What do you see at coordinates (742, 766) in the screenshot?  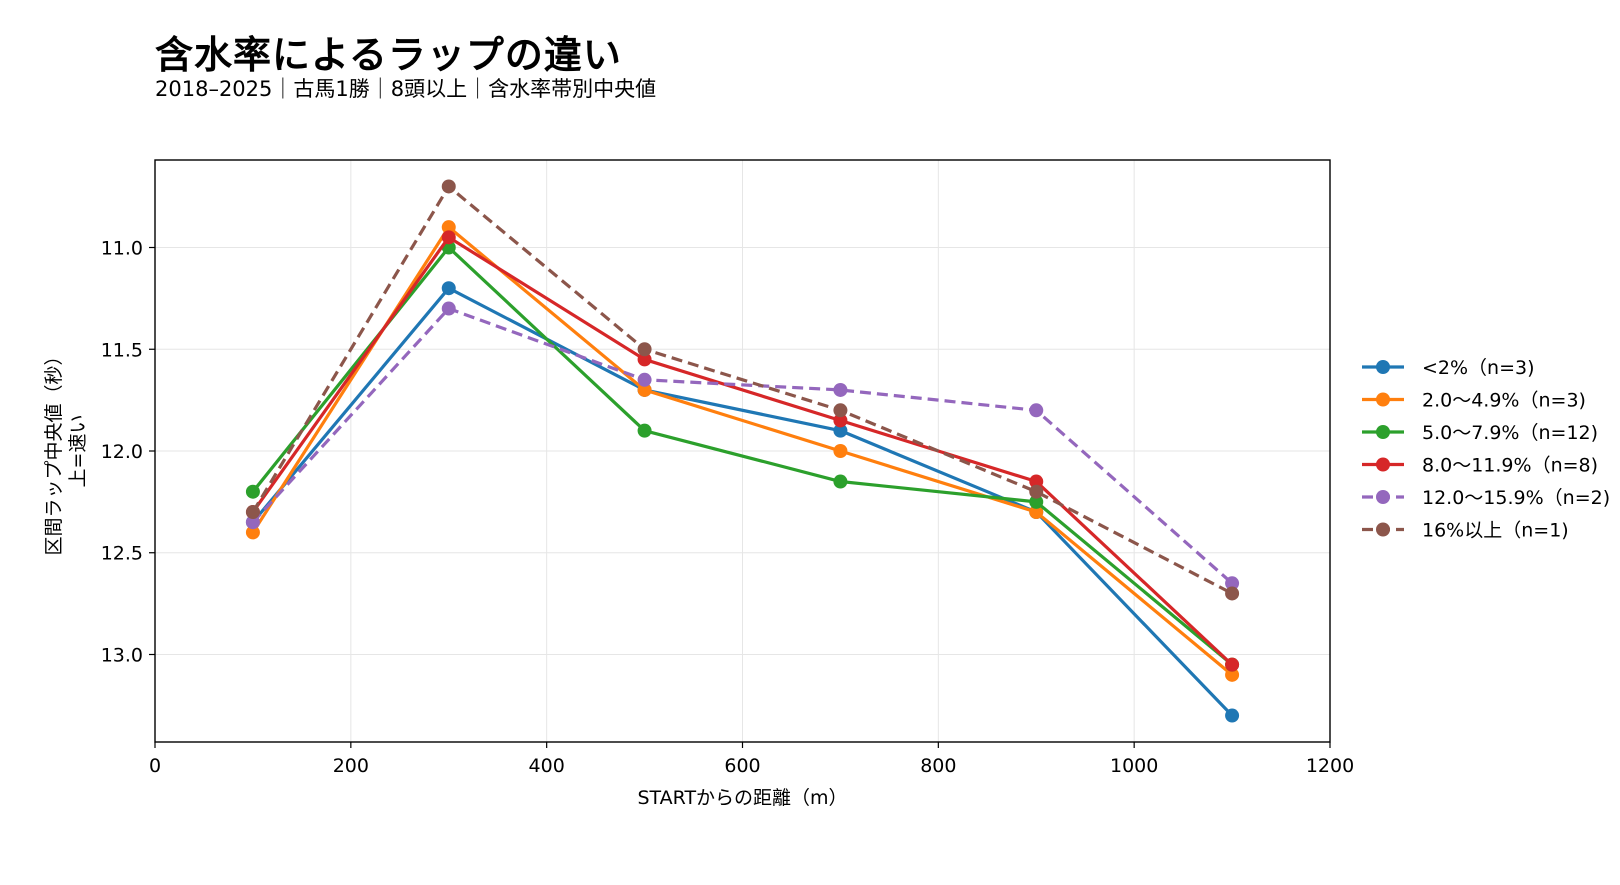 I see `x-tick-label: 600` at bounding box center [742, 766].